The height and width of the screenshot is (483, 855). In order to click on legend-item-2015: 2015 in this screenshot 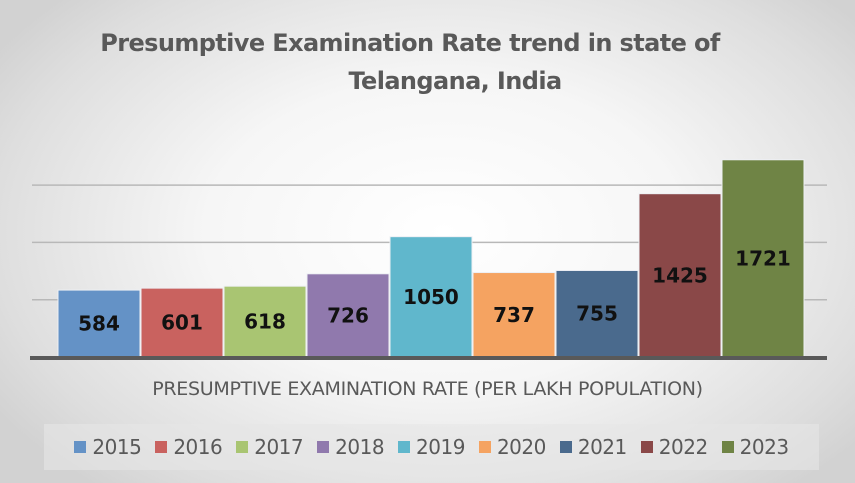, I will do `click(108, 447)`.